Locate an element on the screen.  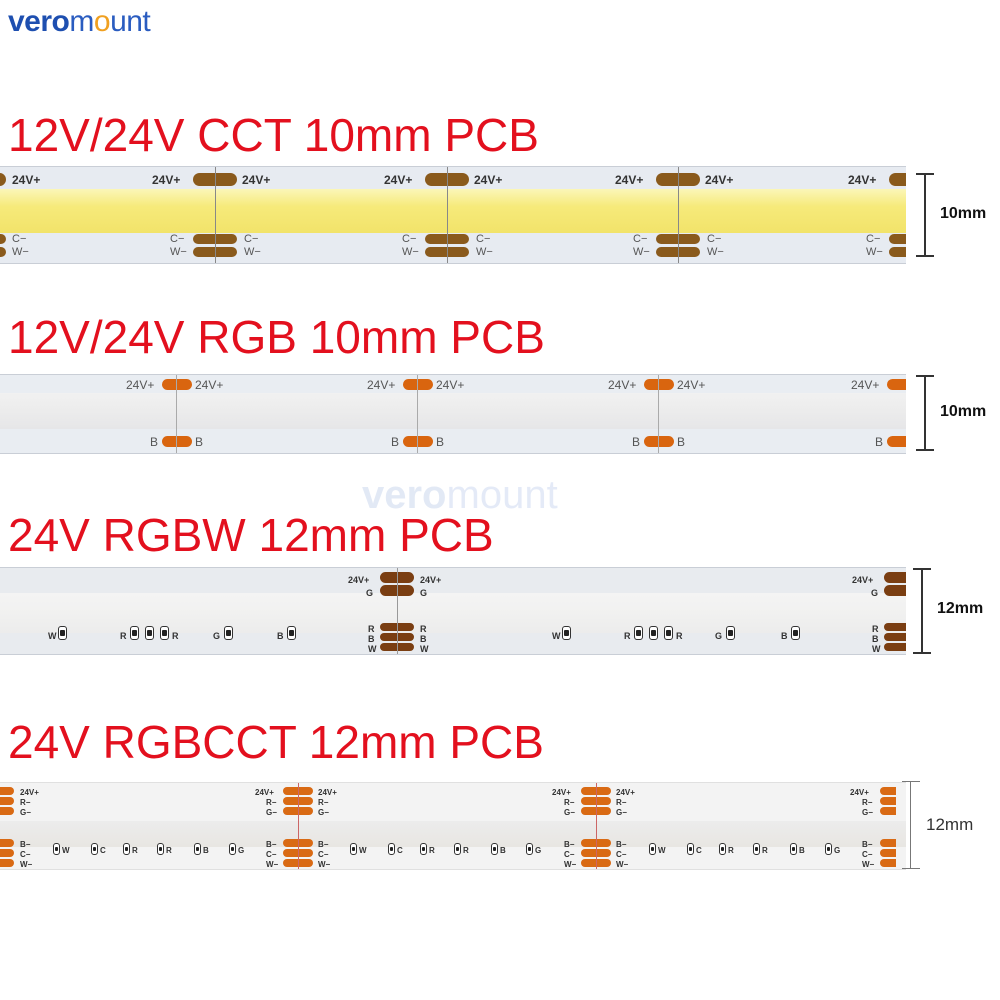
brand-logo: veromount is located at coordinates (79, 21).